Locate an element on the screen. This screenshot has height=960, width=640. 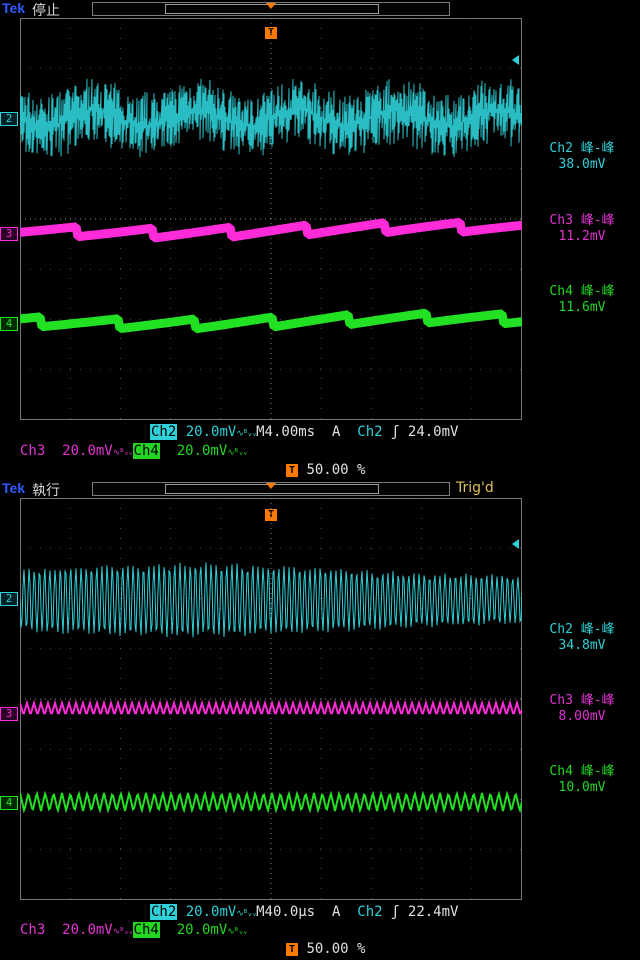
ch3-measurement: Ch3 峰-峰 8.00mV is located at coordinates (582, 709).